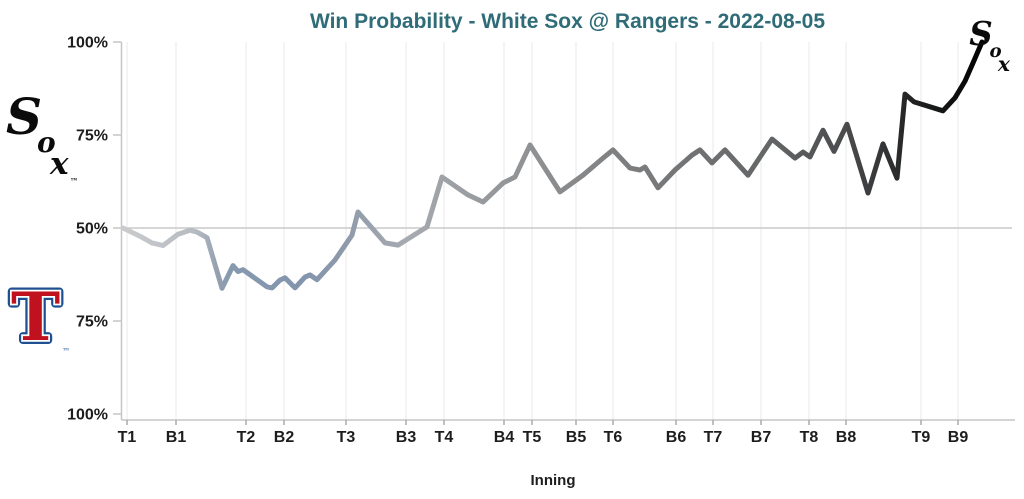 The height and width of the screenshot is (499, 1024). Describe the element at coordinates (713, 437) in the screenshot. I see `x-tick-label: T7` at that location.